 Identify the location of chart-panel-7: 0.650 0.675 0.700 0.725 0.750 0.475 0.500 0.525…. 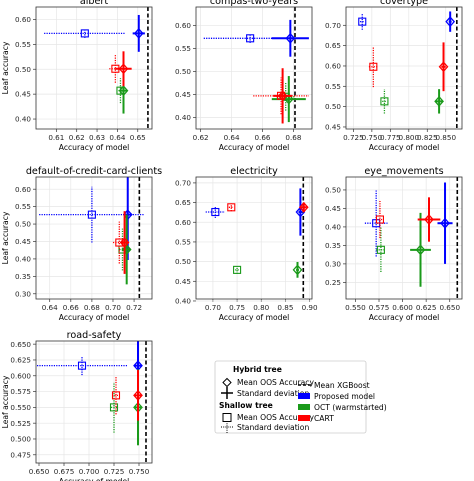
(77, 405).